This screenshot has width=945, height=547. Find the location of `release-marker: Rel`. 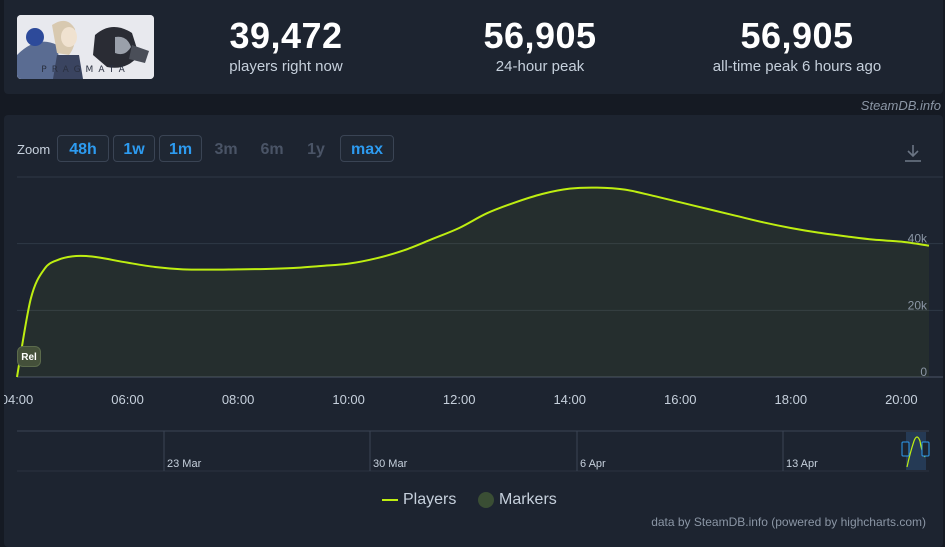

release-marker: Rel is located at coordinates (29, 356).